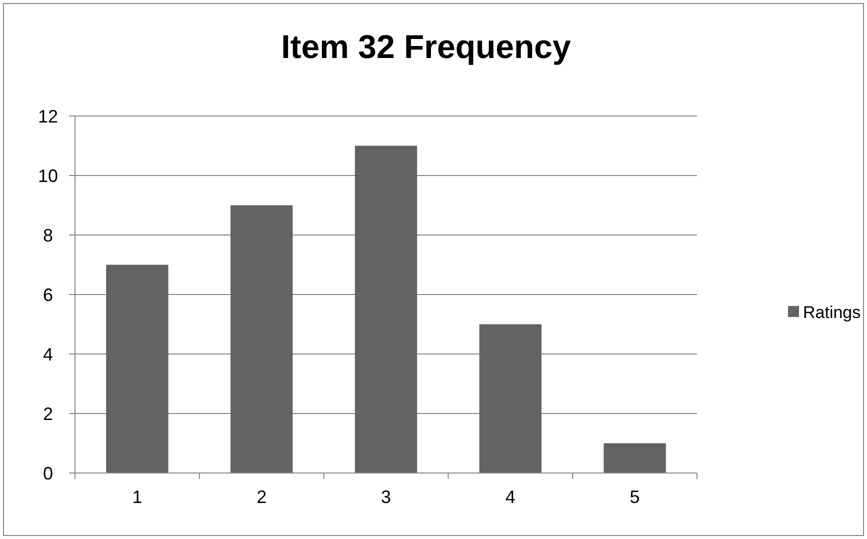  What do you see at coordinates (426, 46) in the screenshot?
I see `chart-title: Item 32 Frequency` at bounding box center [426, 46].